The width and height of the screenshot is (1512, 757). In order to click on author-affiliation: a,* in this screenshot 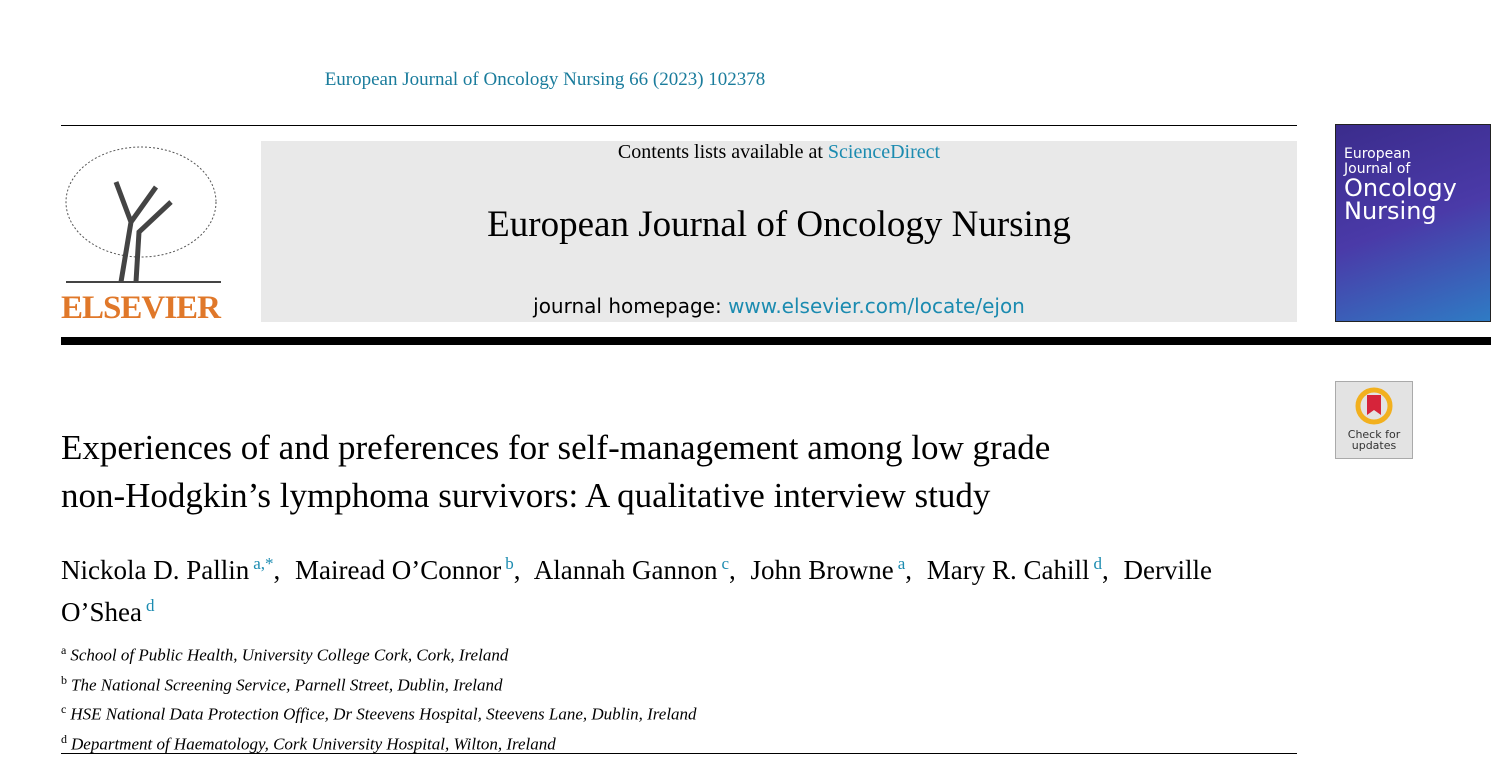, I will do `click(263, 563)`.